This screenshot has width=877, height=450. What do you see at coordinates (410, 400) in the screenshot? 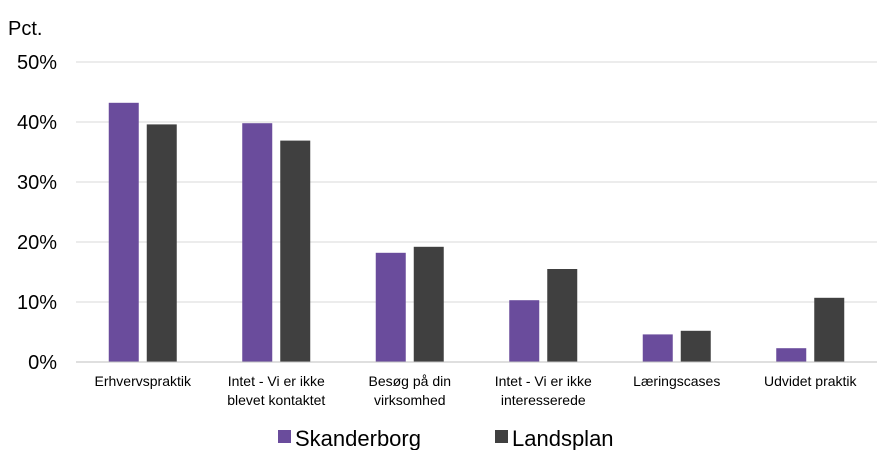
I see `x-category-label: virksomhed` at bounding box center [410, 400].